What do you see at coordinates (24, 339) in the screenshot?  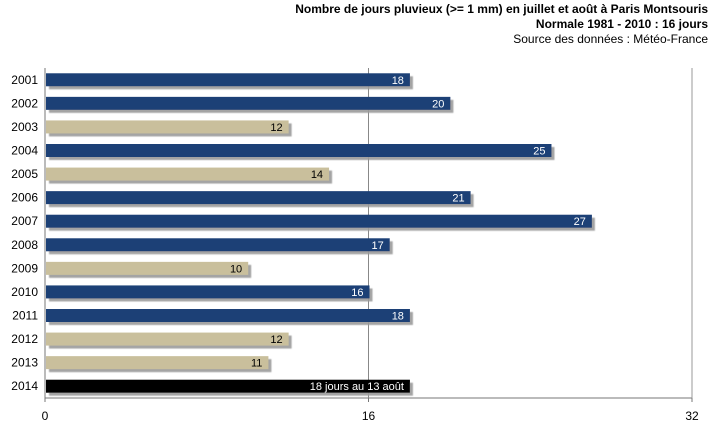 I see `y-tick-label-2012: 2012` at bounding box center [24, 339].